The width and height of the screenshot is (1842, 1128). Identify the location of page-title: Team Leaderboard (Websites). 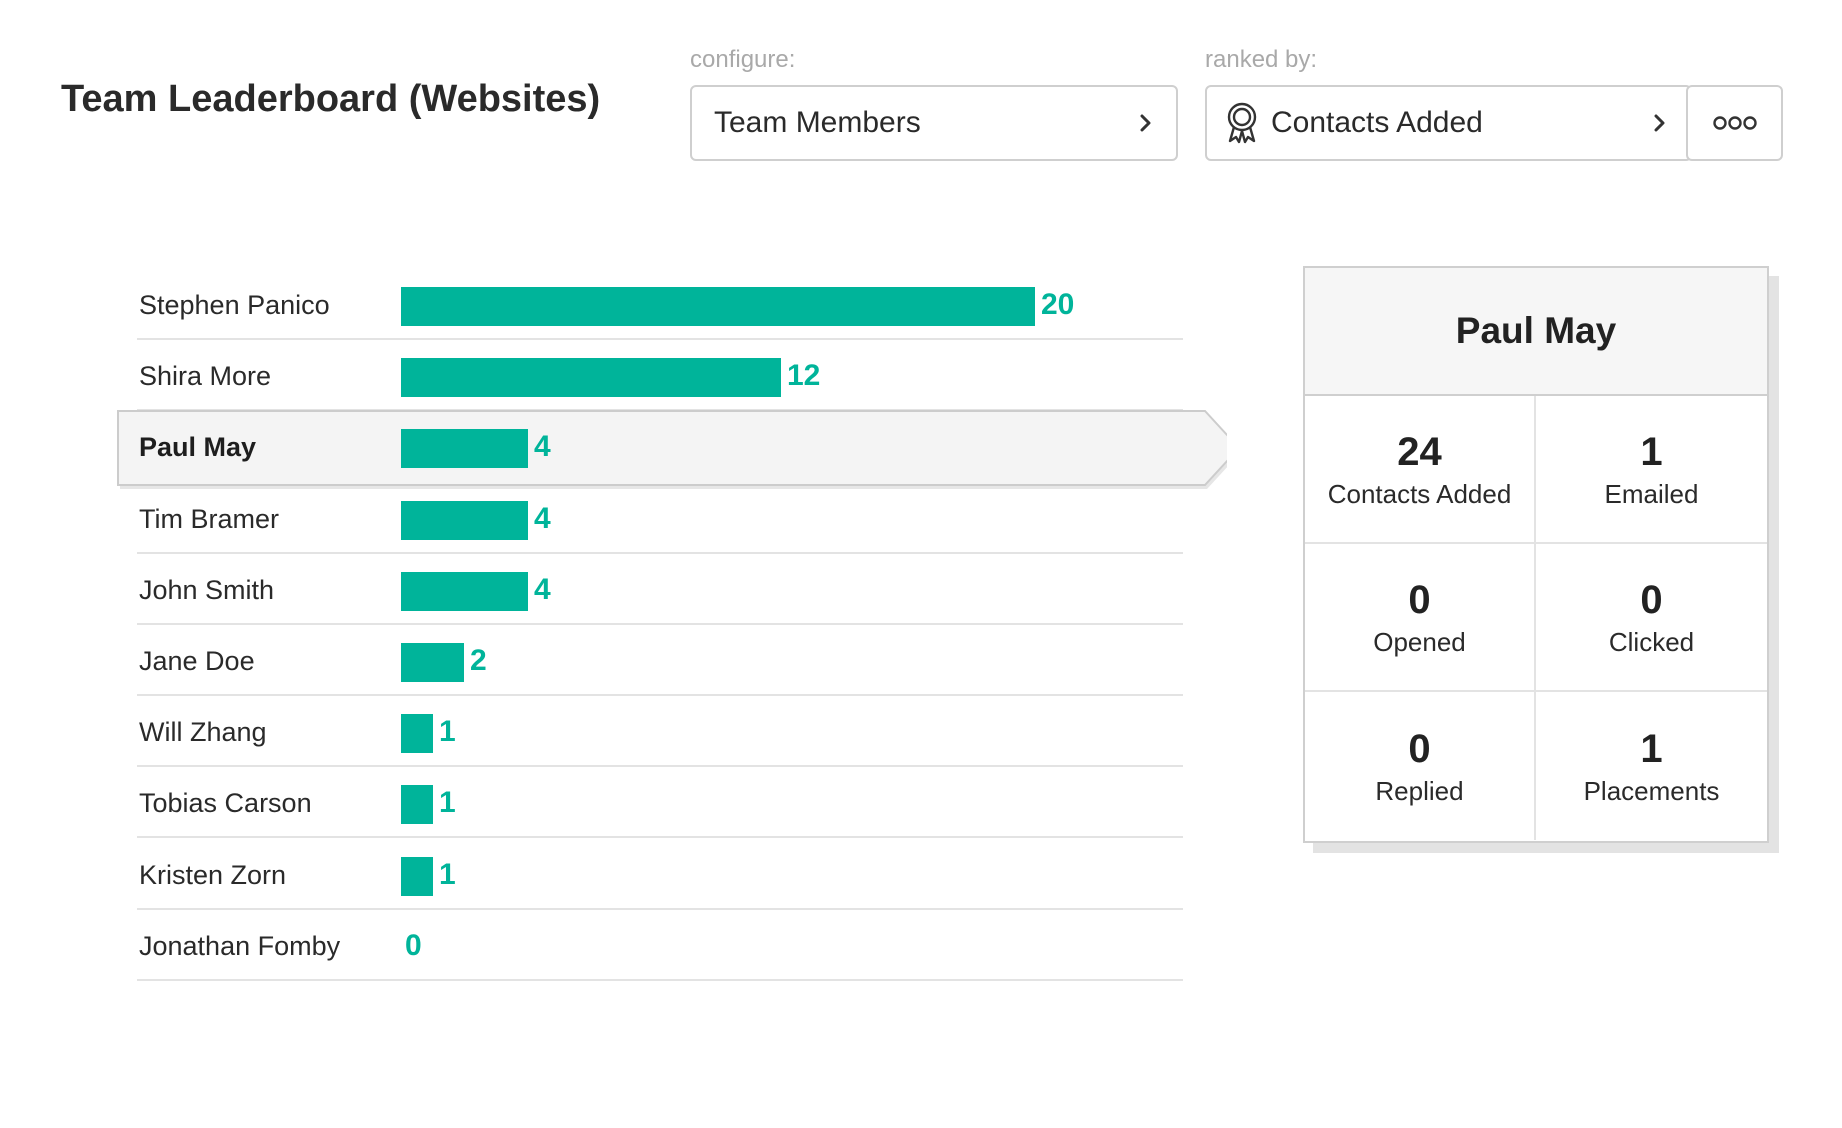
(330, 99).